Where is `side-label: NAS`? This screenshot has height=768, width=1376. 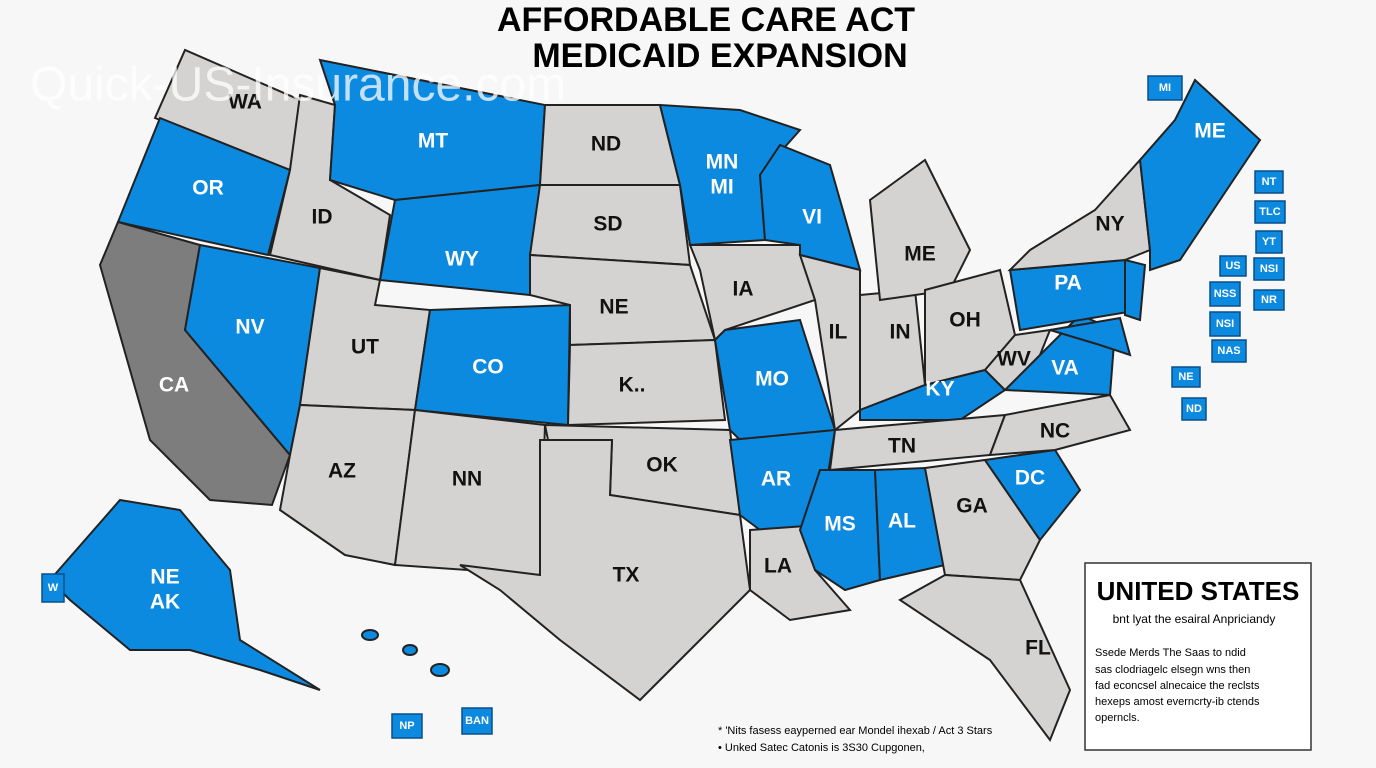 side-label: NAS is located at coordinates (1228, 351).